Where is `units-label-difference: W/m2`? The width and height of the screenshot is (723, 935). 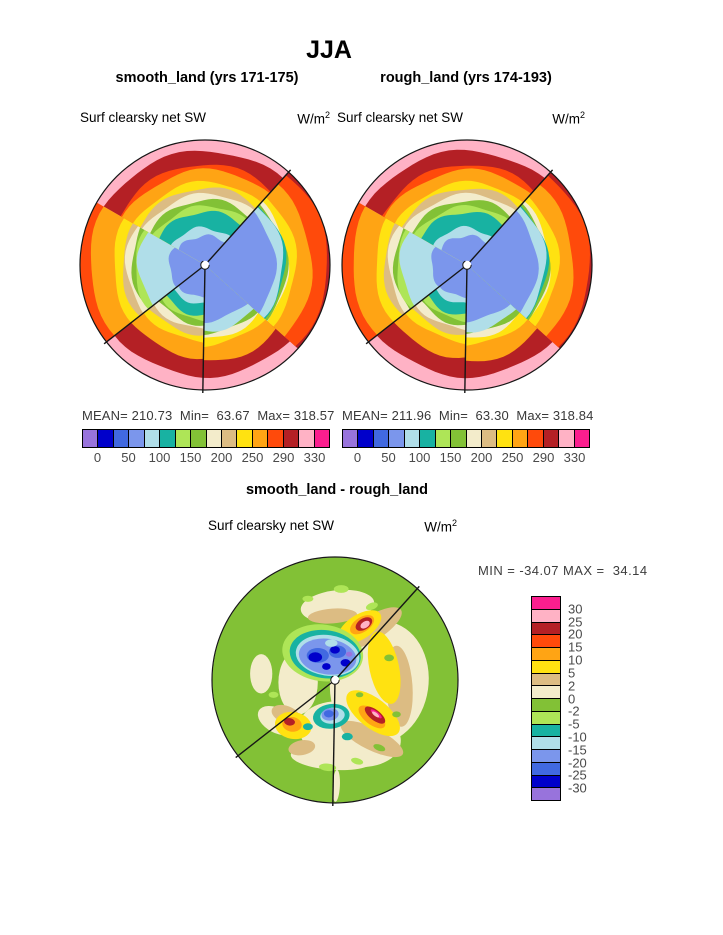
units-label-difference: W/m2 is located at coordinates (418, 526).